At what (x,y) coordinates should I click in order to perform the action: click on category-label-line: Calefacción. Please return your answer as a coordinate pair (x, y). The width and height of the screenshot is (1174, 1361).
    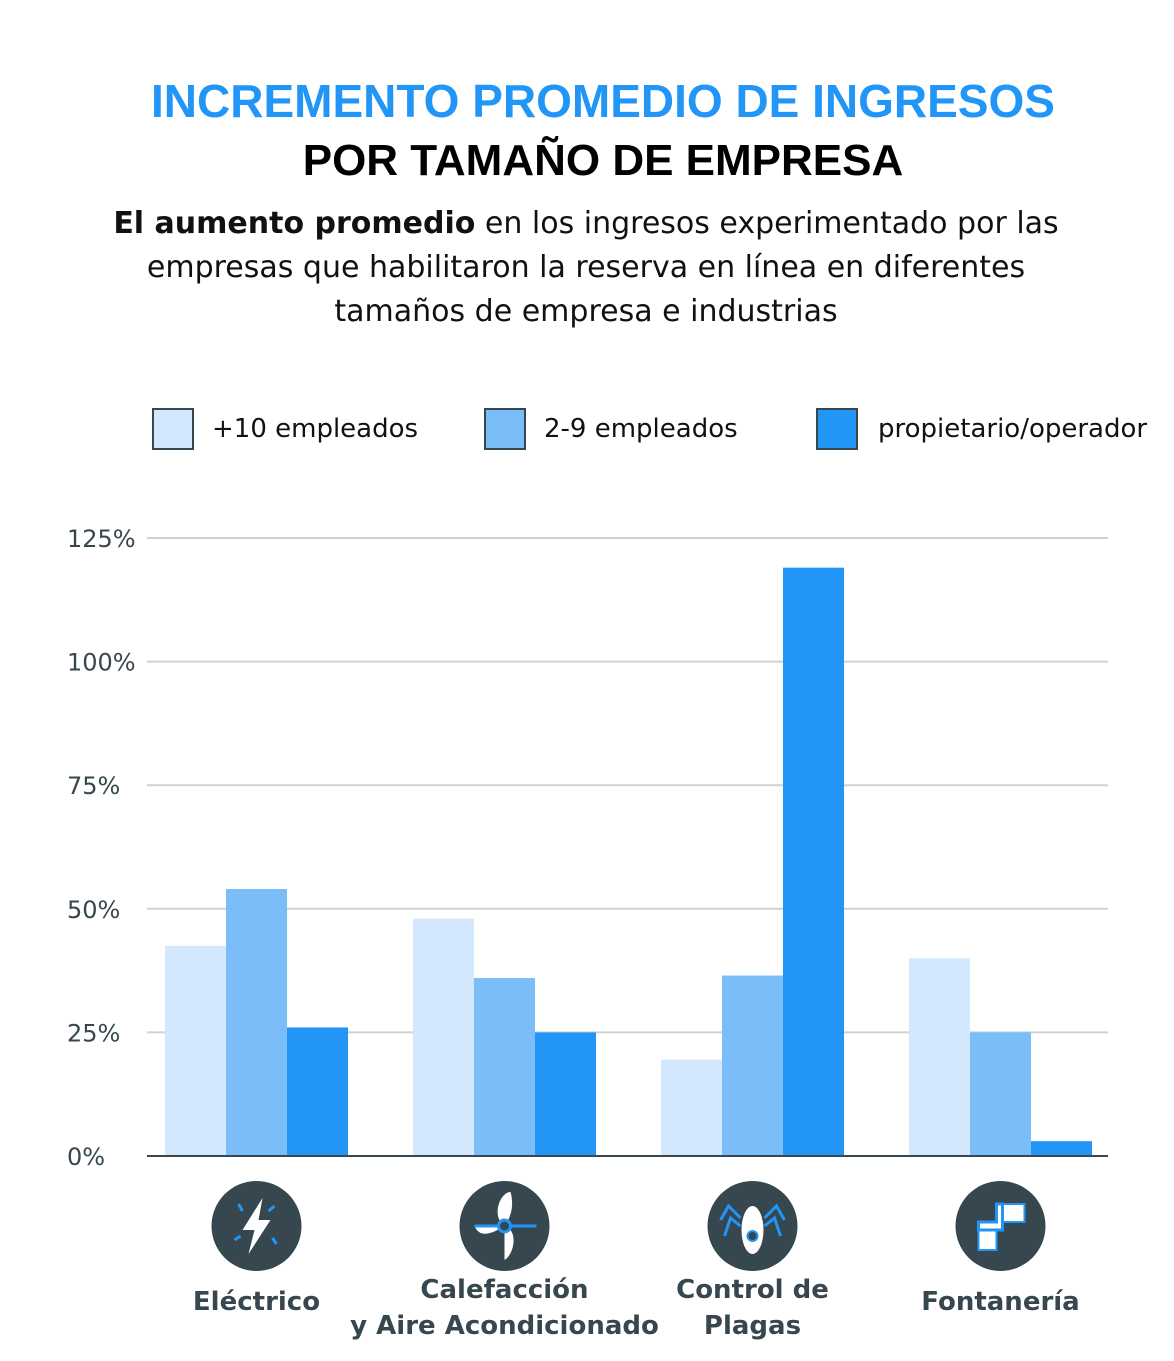
    Looking at the image, I should click on (504, 1290).